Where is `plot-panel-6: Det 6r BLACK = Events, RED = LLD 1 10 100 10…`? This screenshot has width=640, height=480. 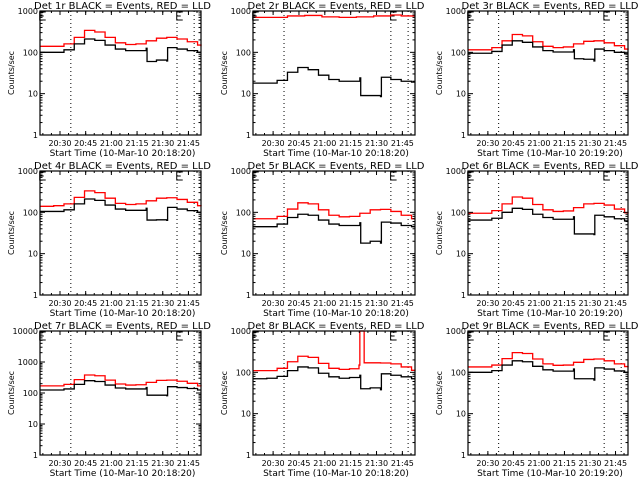 plot-panel-6: Det 6r BLACK = Events, RED = LLD 1 10 100 10… is located at coordinates (537, 240).